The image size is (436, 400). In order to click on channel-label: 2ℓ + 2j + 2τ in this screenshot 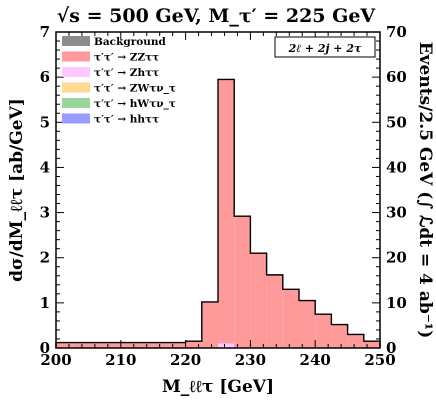, I will do `click(325, 48)`.